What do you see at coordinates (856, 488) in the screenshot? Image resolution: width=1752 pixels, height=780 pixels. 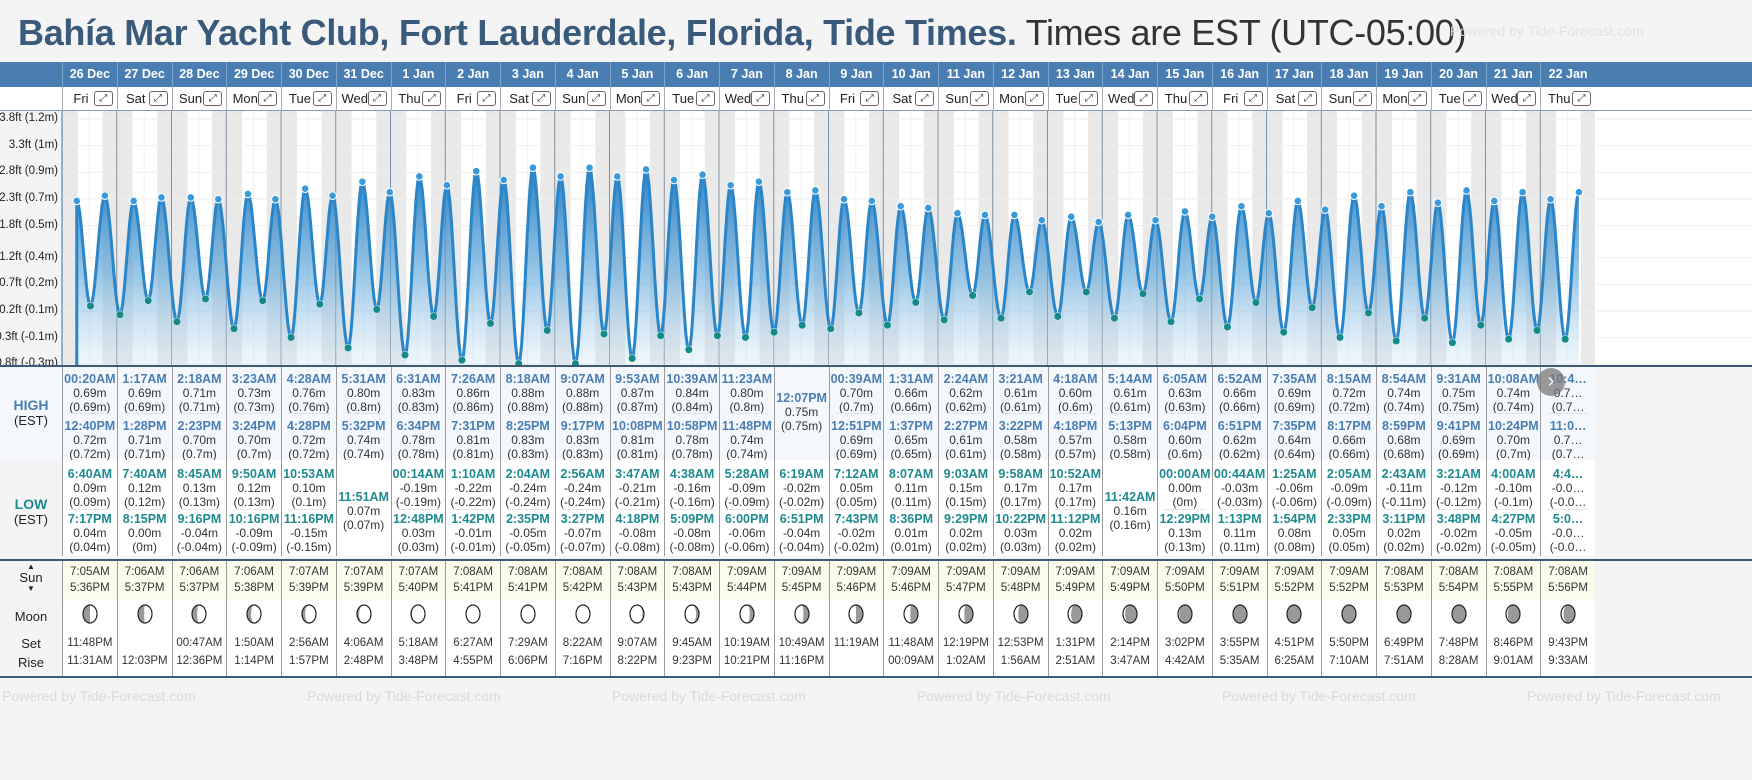 I see `low-tide-height: 0.05m` at bounding box center [856, 488].